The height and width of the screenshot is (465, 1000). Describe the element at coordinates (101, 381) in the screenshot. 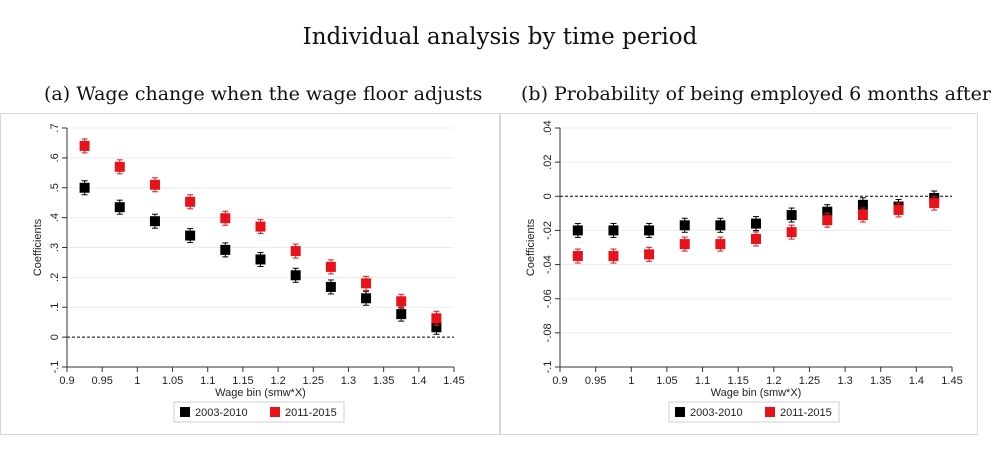

I see `panel-a-x-tick-label: 0.95` at that location.